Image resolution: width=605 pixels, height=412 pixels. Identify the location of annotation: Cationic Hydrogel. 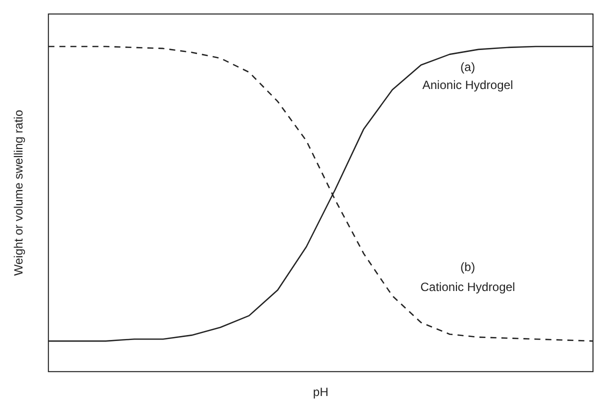
(468, 287).